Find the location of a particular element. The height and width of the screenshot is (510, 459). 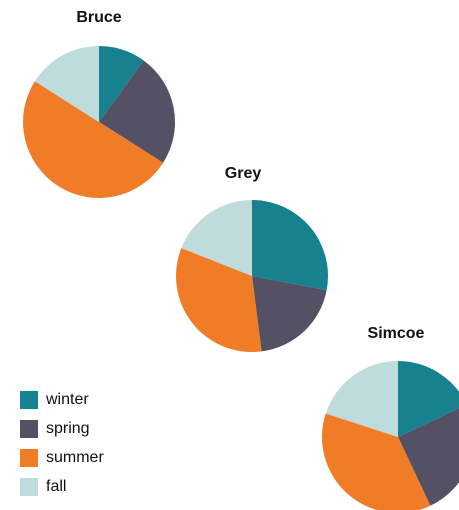

legend-label: summer is located at coordinates (75, 457).